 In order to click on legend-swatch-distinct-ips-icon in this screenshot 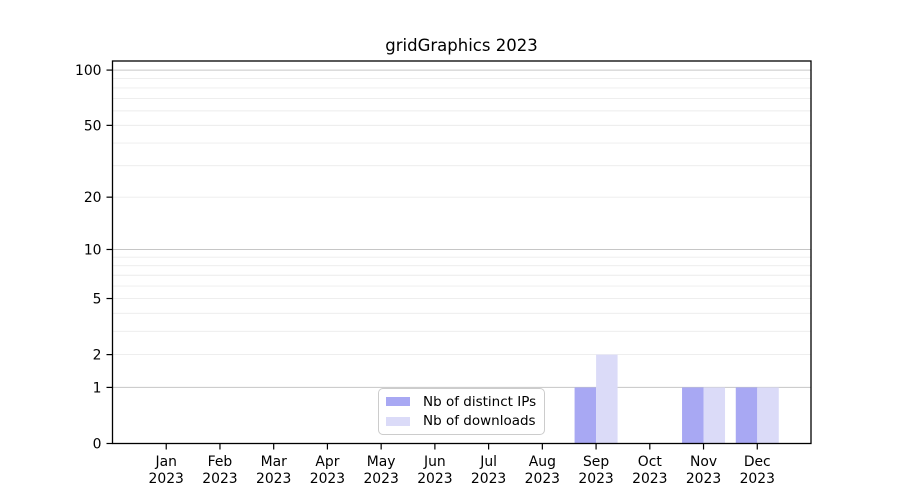, I will do `click(398, 402)`.